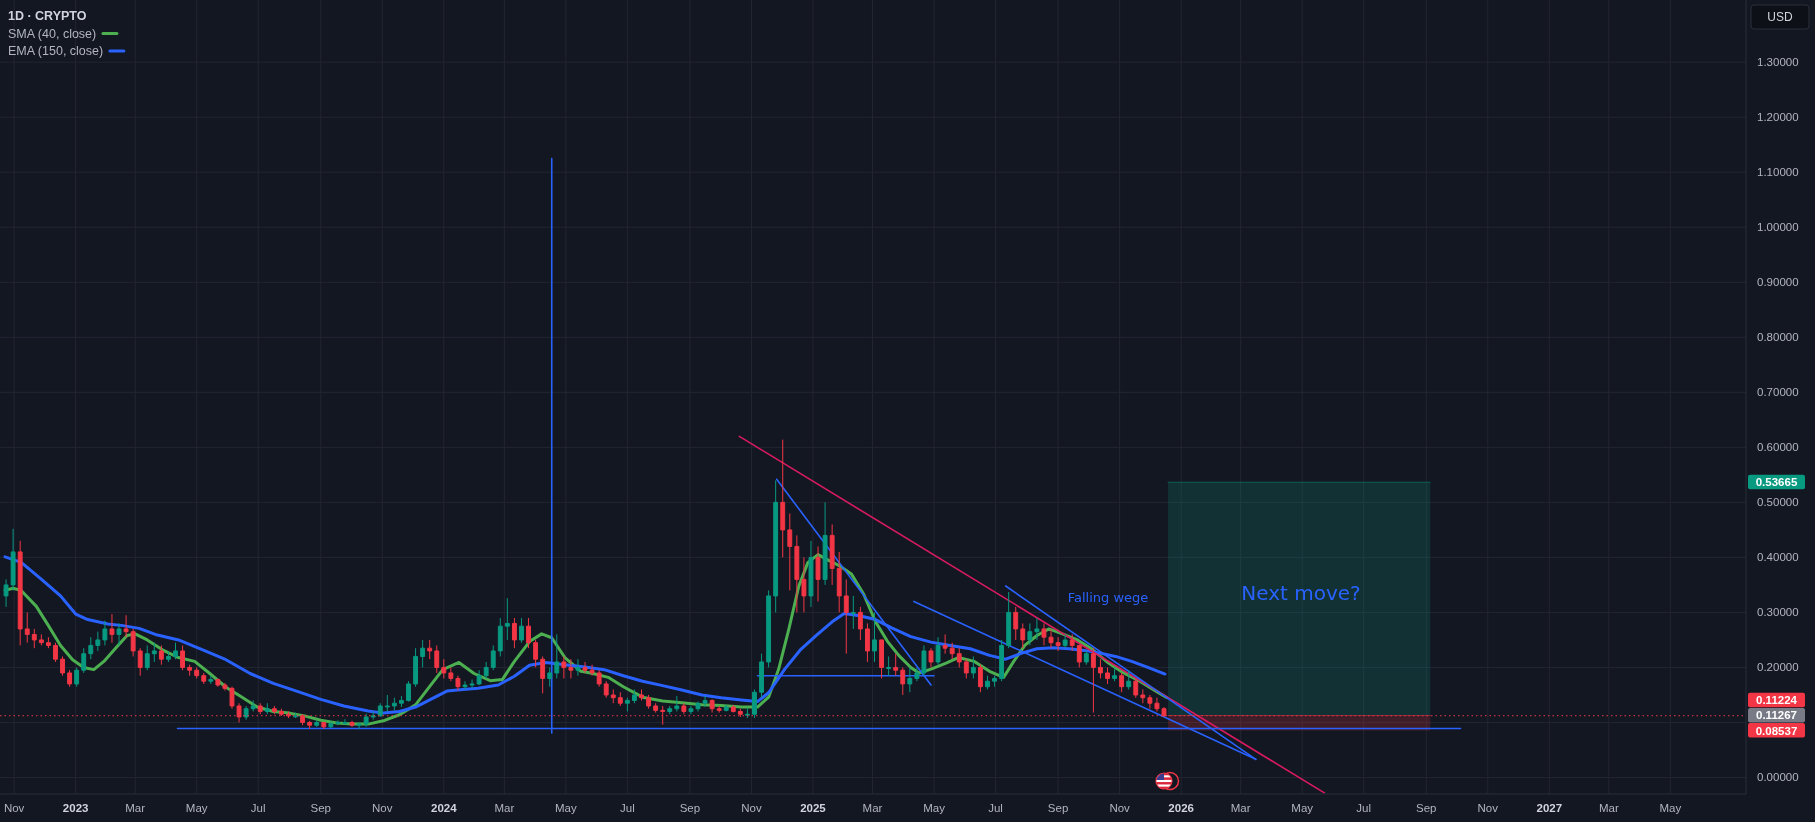  I want to click on x-tick-label: 2025, so click(813, 808).